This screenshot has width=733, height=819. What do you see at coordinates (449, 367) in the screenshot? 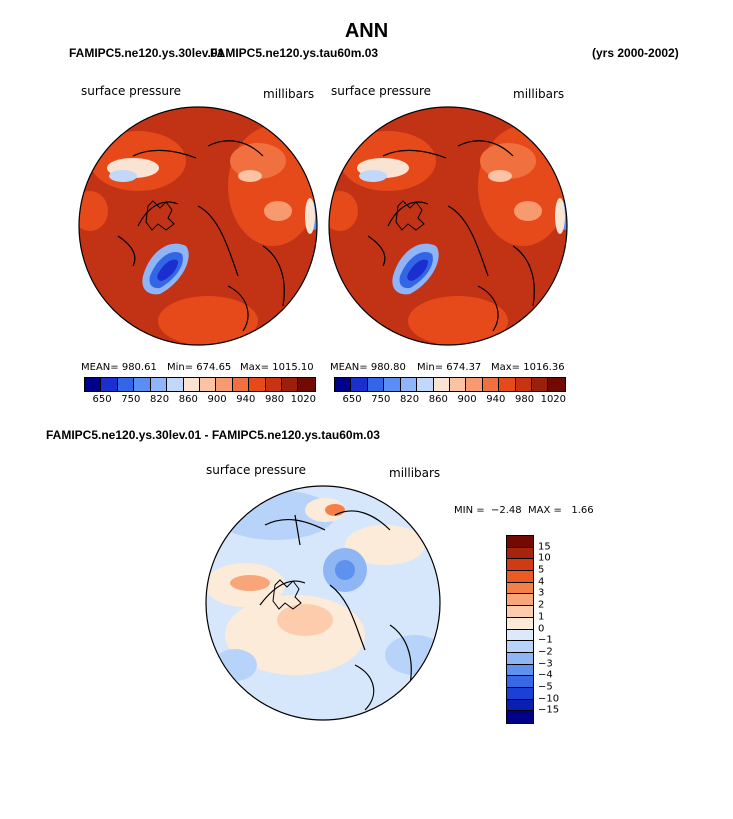
I see `panel2-min: Min= 674.37` at bounding box center [449, 367].